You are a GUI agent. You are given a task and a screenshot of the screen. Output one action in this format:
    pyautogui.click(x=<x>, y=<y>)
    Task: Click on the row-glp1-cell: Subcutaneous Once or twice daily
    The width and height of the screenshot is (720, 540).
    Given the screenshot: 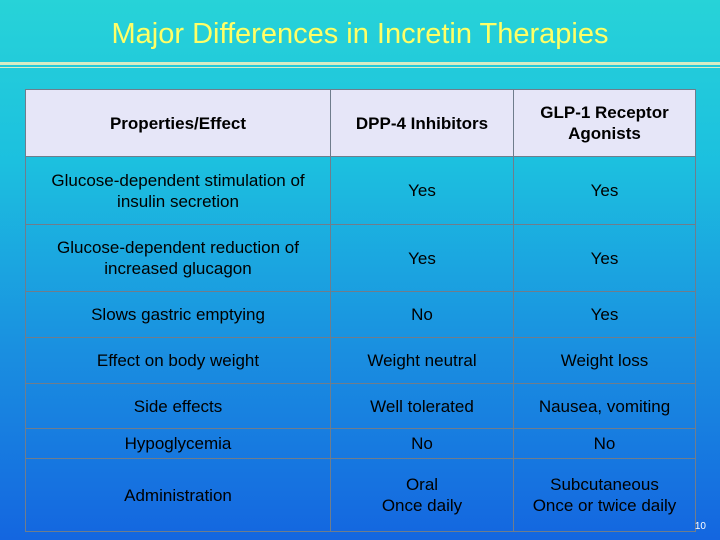 What is the action you would take?
    pyautogui.click(x=604, y=495)
    